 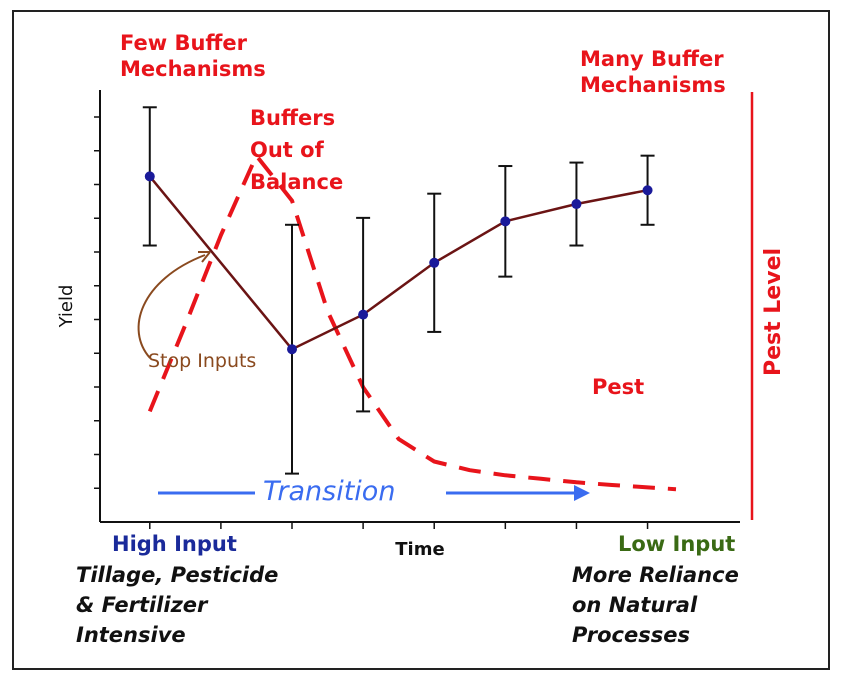 I want to click on out-of-balance-line: Balance, so click(x=297, y=182).